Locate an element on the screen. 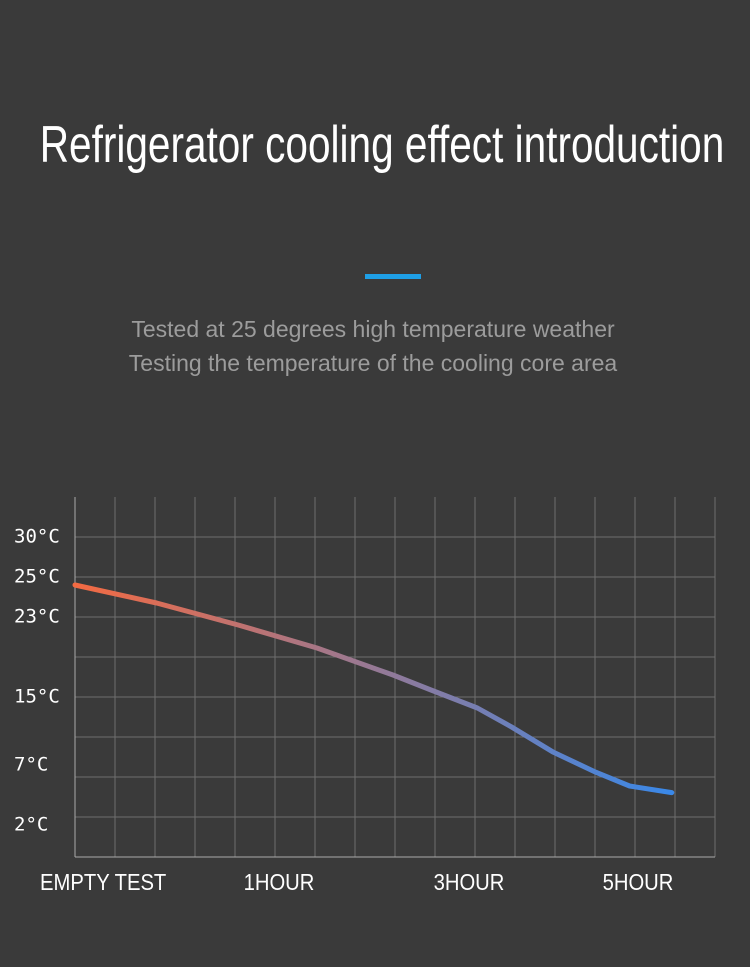 This screenshot has width=750, height=967. y-tick-label: 30°C is located at coordinates (37, 537).